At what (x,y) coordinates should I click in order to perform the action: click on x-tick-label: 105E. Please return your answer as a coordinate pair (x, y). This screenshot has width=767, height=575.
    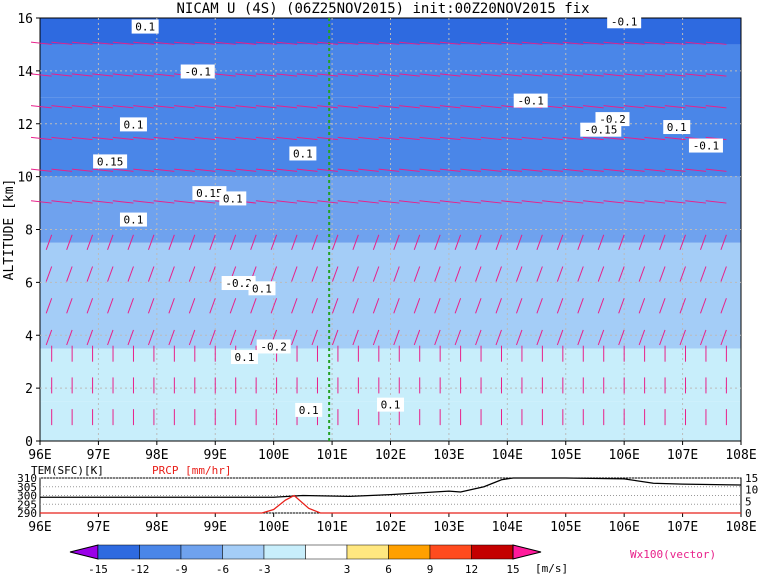
    Looking at the image, I should click on (565, 455).